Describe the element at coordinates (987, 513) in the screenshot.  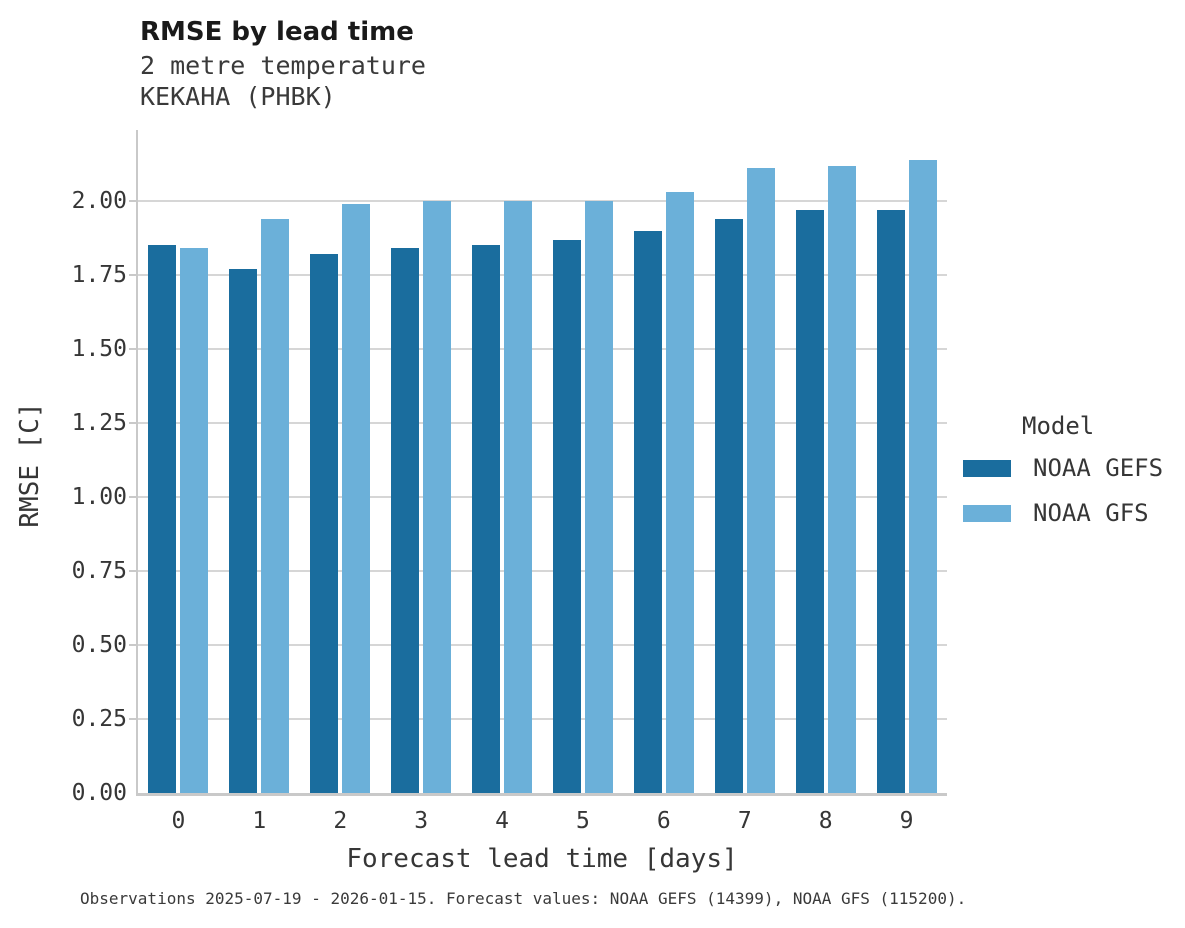
I see `legend-swatch-noaa-gfs` at that location.